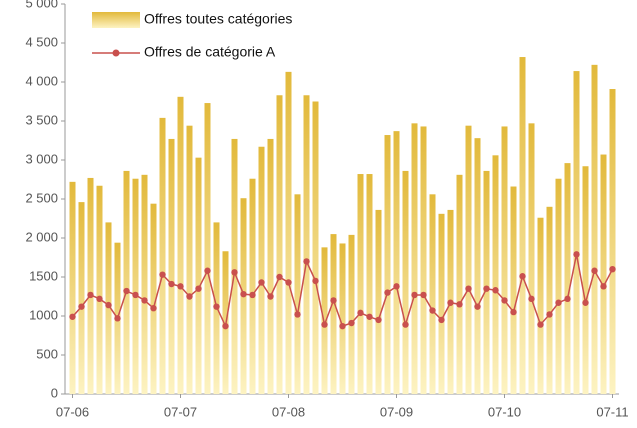 This screenshot has width=637, height=428. I want to click on legend-marker, so click(116, 53).